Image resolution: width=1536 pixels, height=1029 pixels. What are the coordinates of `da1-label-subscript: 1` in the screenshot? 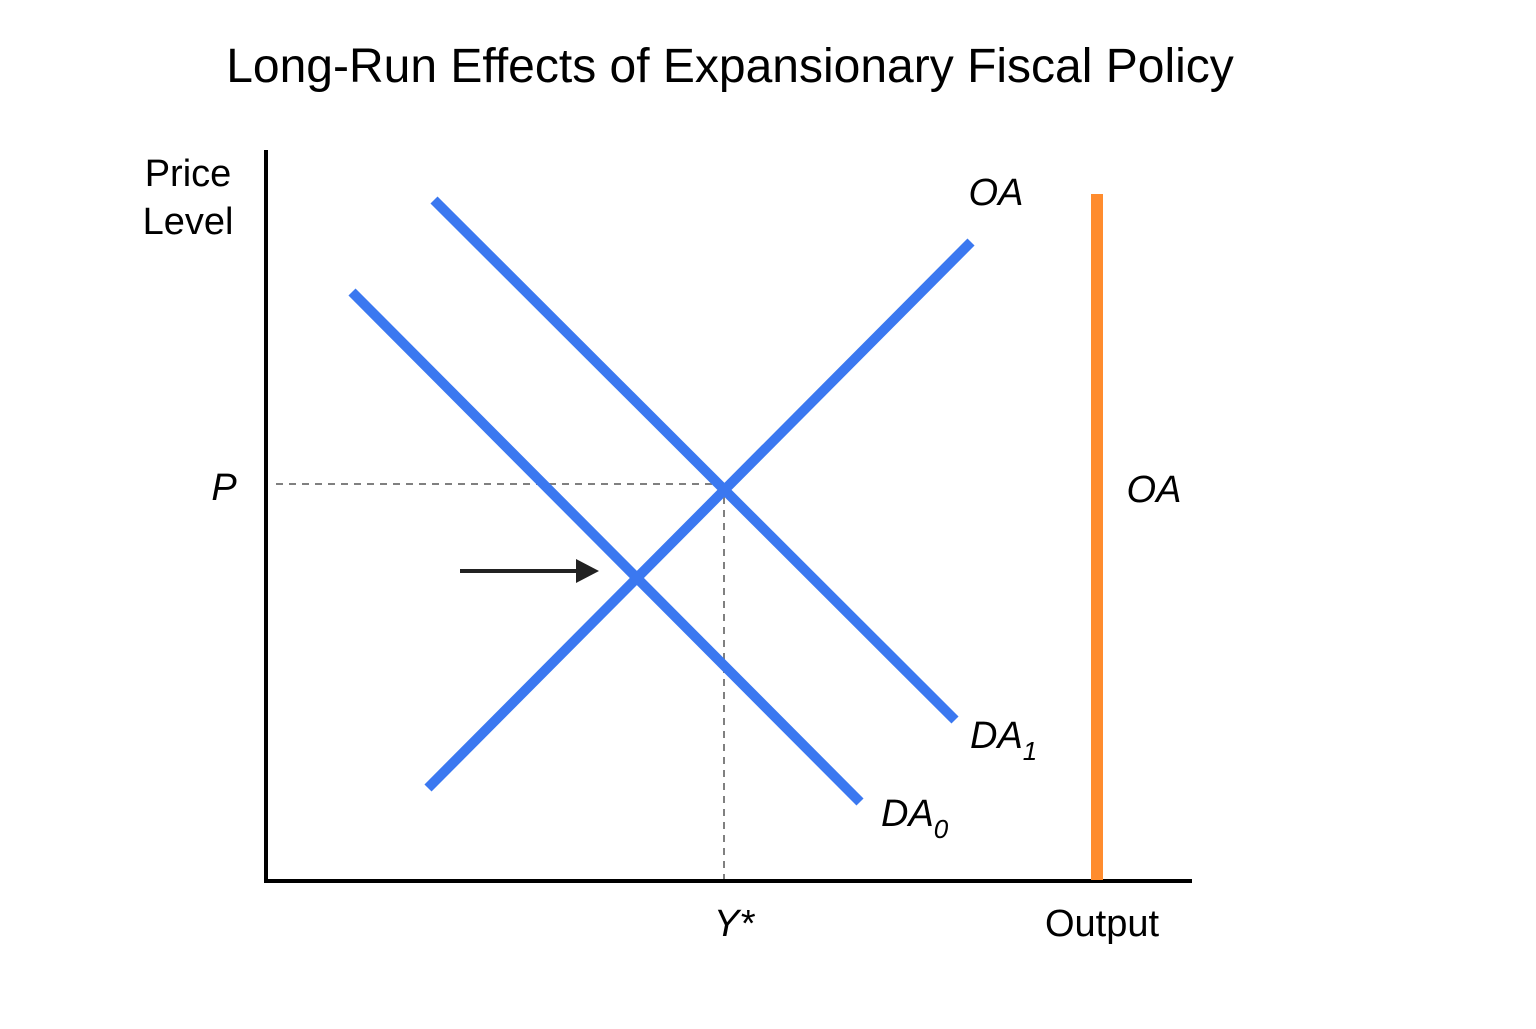 It's located at (1030, 751).